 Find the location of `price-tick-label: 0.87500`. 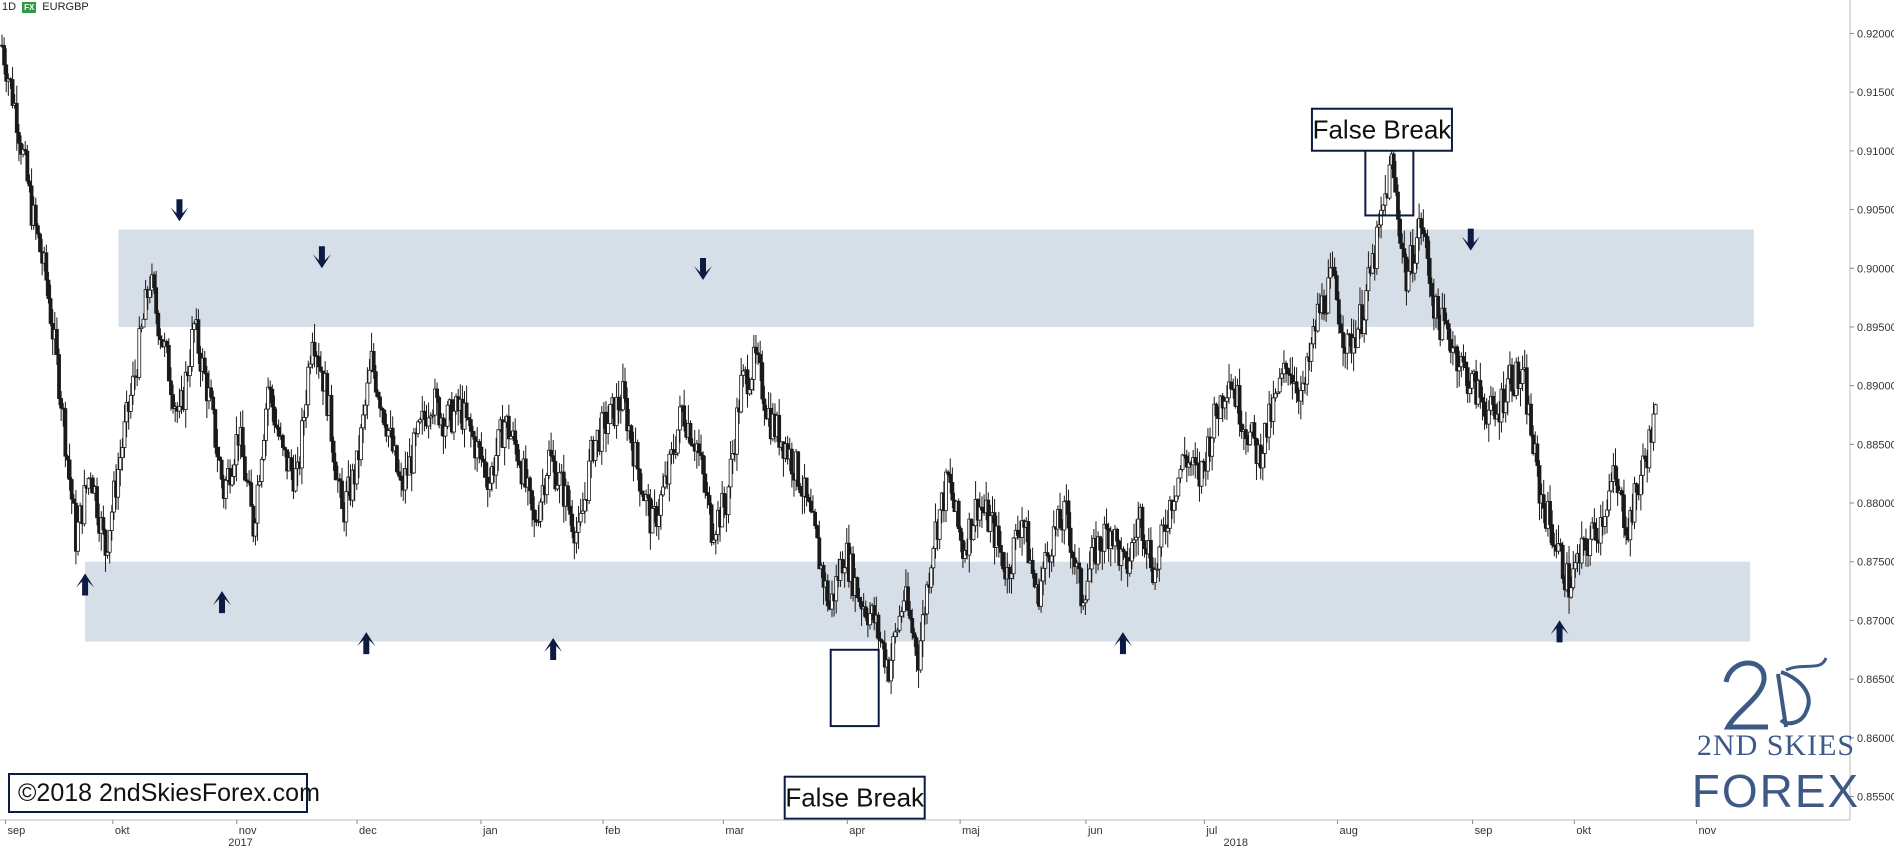

price-tick-label: 0.87500 is located at coordinates (1875, 563).